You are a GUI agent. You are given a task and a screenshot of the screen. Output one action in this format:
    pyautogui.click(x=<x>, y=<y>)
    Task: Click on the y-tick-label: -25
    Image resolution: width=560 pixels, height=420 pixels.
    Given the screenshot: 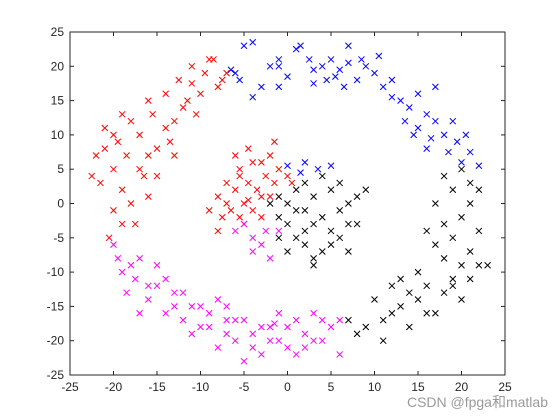 What is the action you would take?
    pyautogui.click(x=56, y=375)
    